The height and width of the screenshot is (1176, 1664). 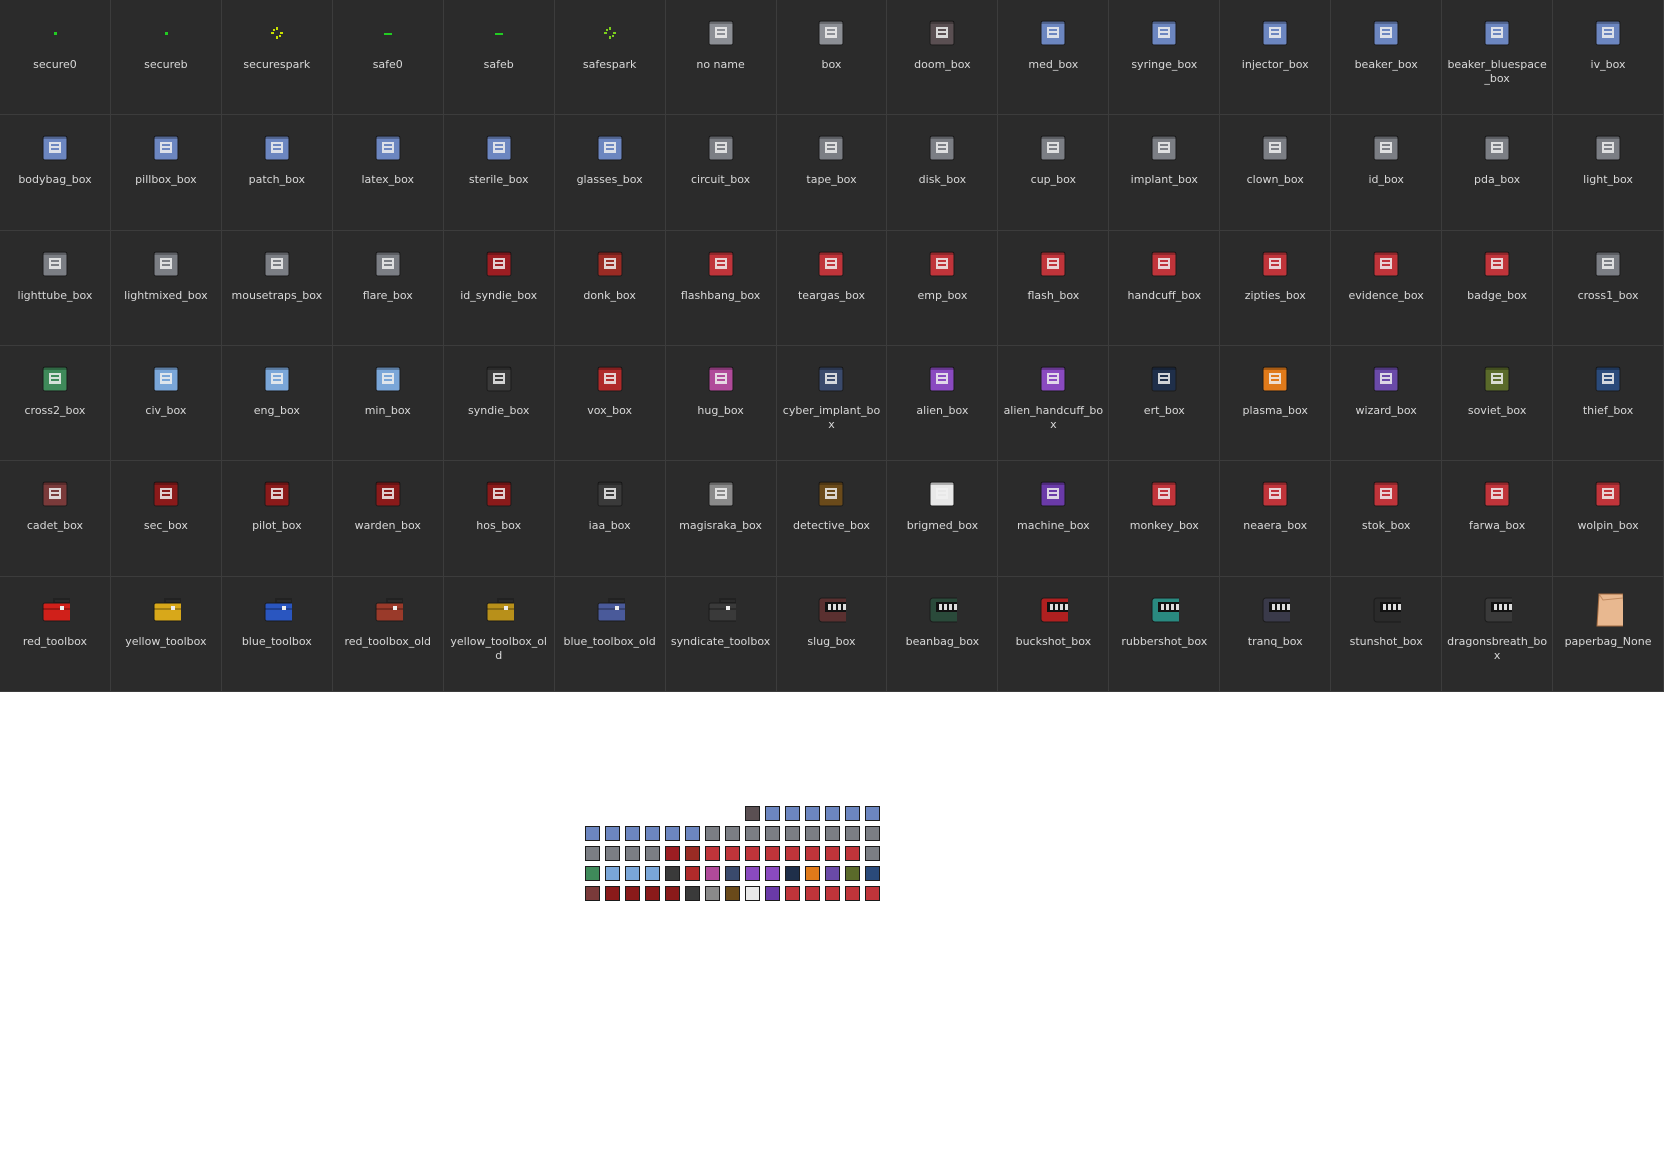 I want to click on sprite-cell: light_box, so click(x=1608, y=173).